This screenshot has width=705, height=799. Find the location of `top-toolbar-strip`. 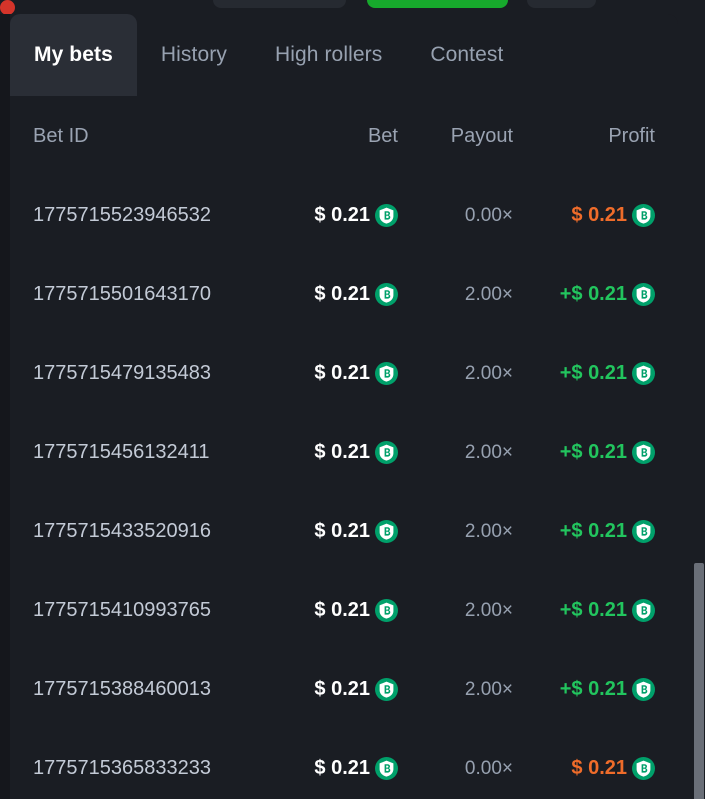

top-toolbar-strip is located at coordinates (352, 7).